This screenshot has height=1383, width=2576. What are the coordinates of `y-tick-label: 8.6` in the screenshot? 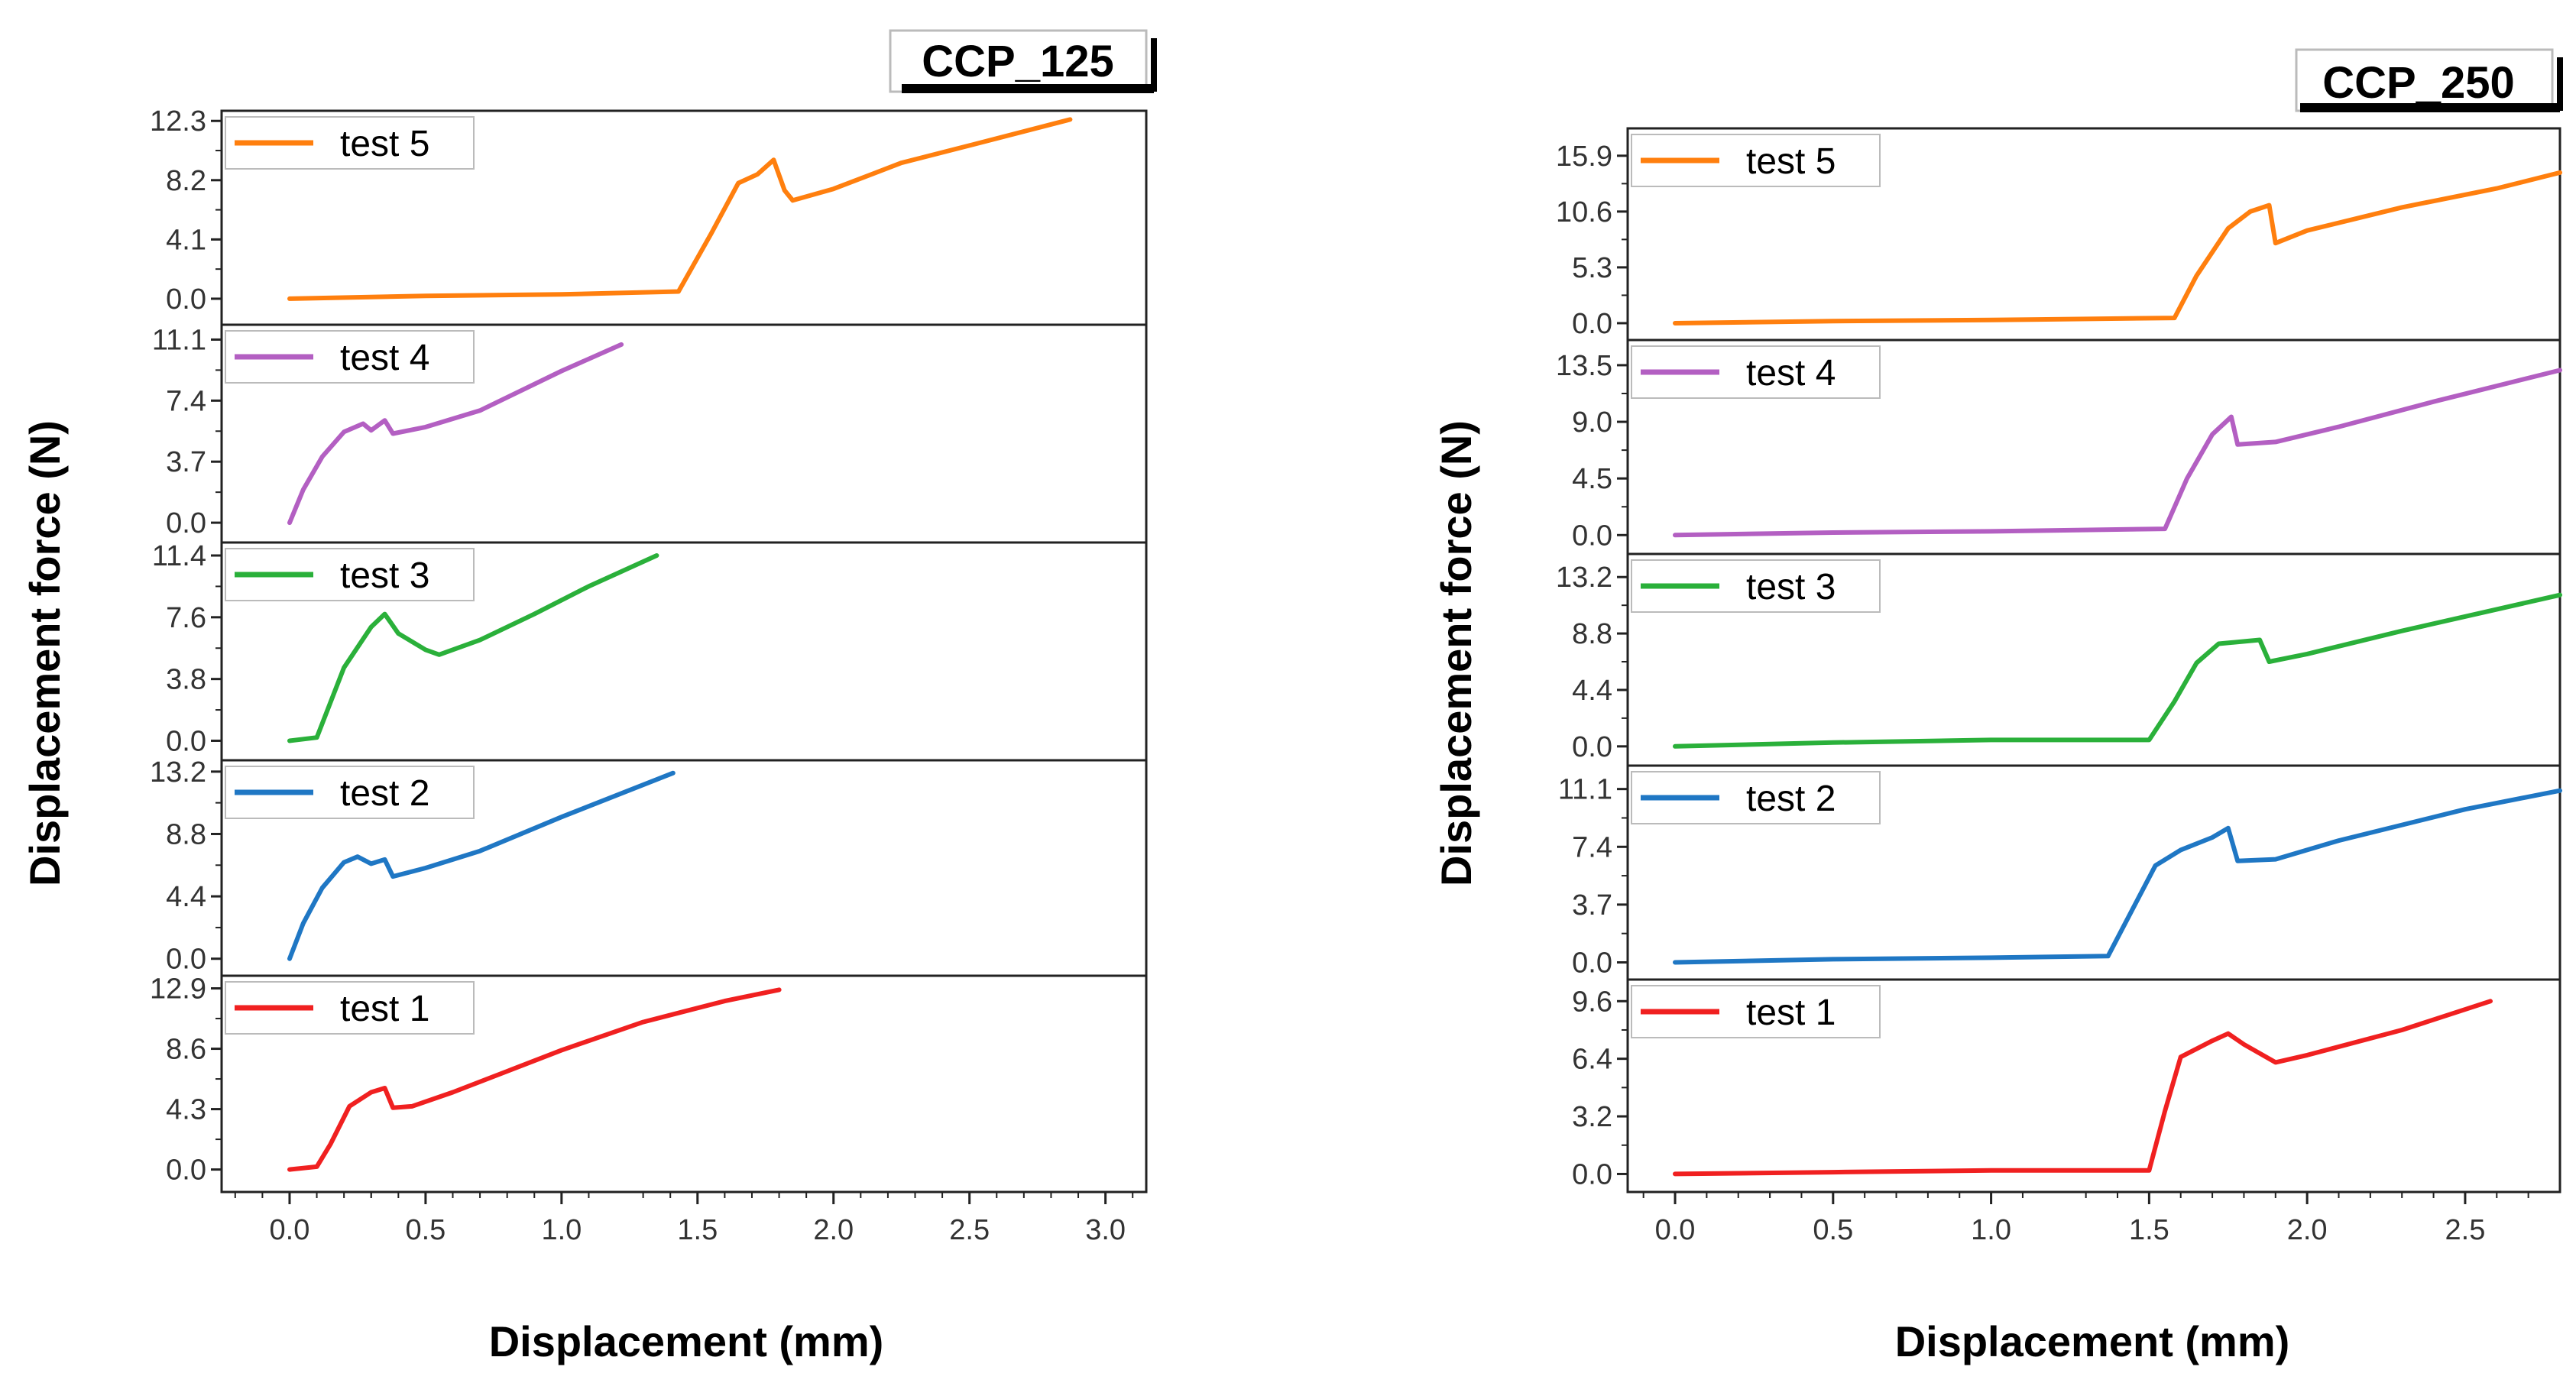 It's located at (186, 1050).